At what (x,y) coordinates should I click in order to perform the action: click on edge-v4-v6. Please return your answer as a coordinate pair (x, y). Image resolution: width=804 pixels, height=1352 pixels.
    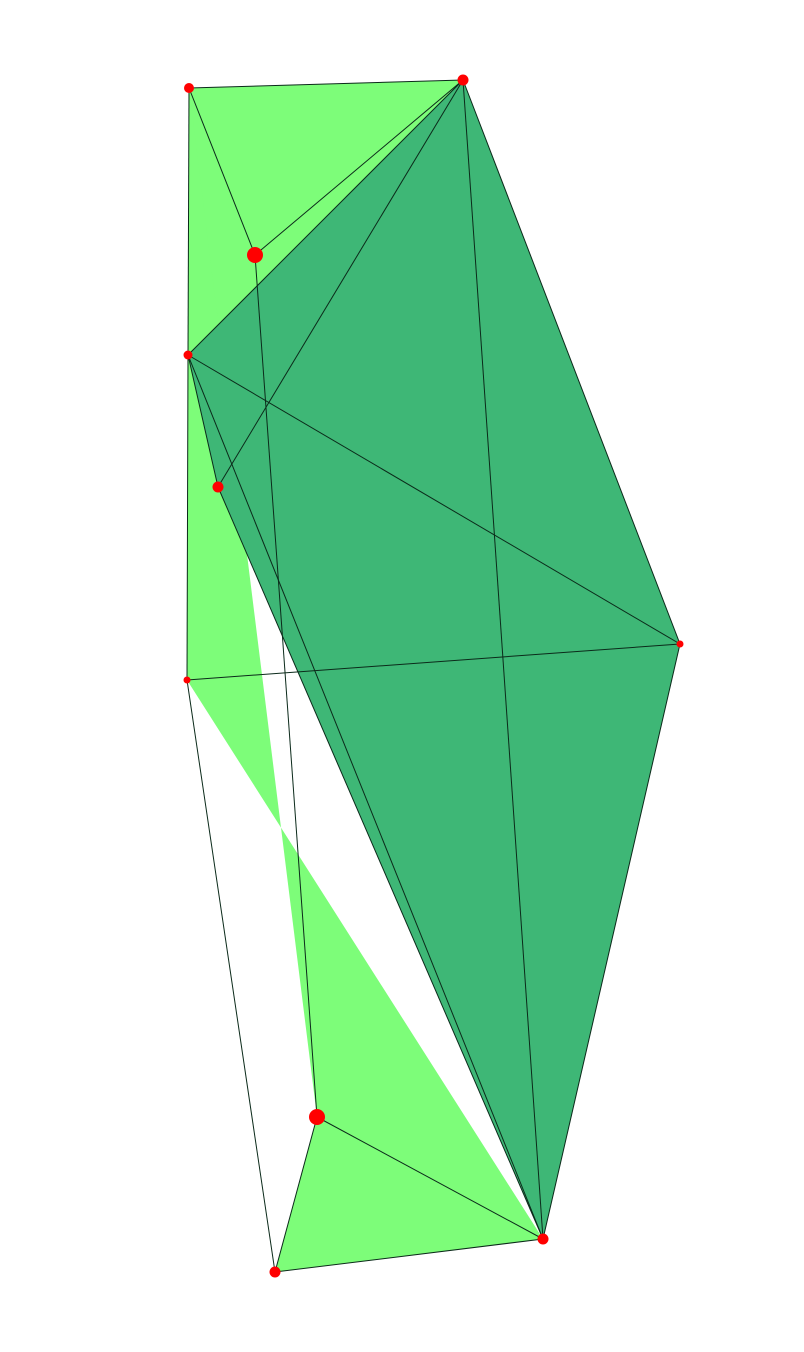
    Looking at the image, I should click on (187, 517).